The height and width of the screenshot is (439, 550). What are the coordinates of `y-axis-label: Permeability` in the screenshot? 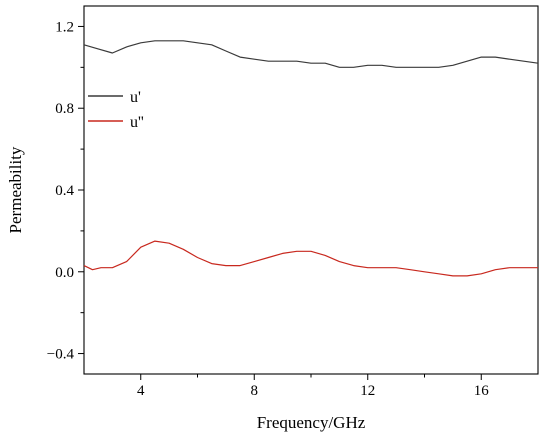 It's located at (15, 189).